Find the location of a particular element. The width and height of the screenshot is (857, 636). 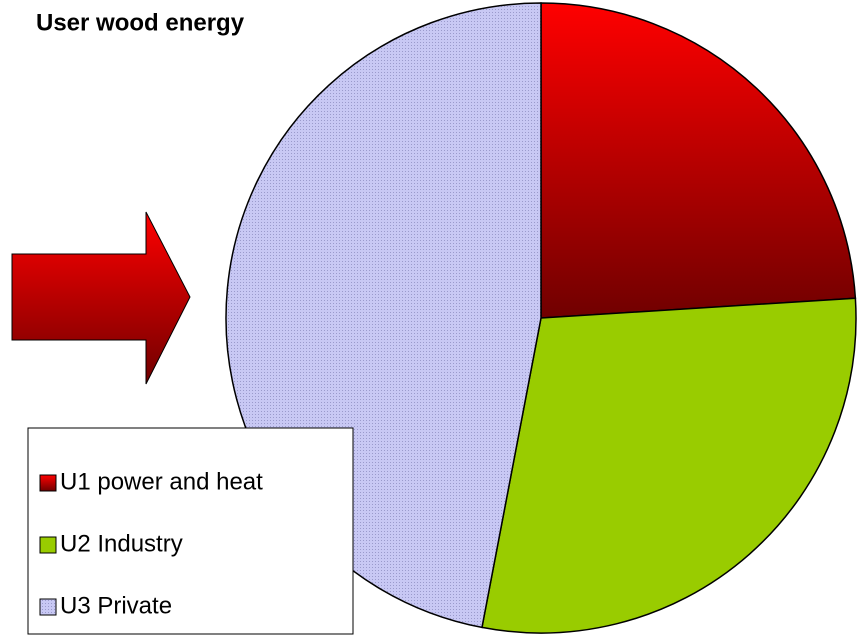

legend-label: U1 power and heat is located at coordinates (161, 481).